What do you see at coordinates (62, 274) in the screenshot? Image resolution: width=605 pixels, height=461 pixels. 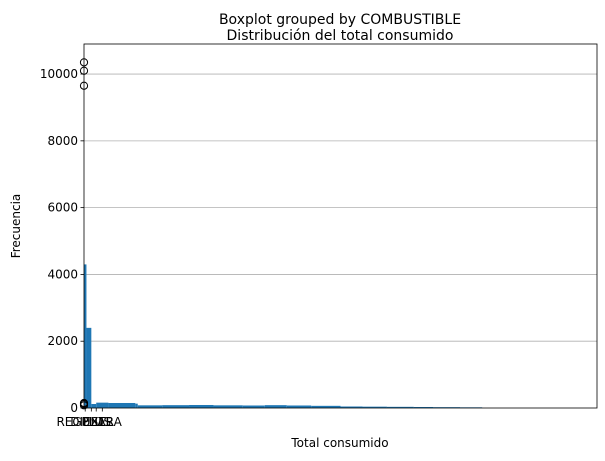 I see `y-tick-label: 4000` at bounding box center [62, 274].